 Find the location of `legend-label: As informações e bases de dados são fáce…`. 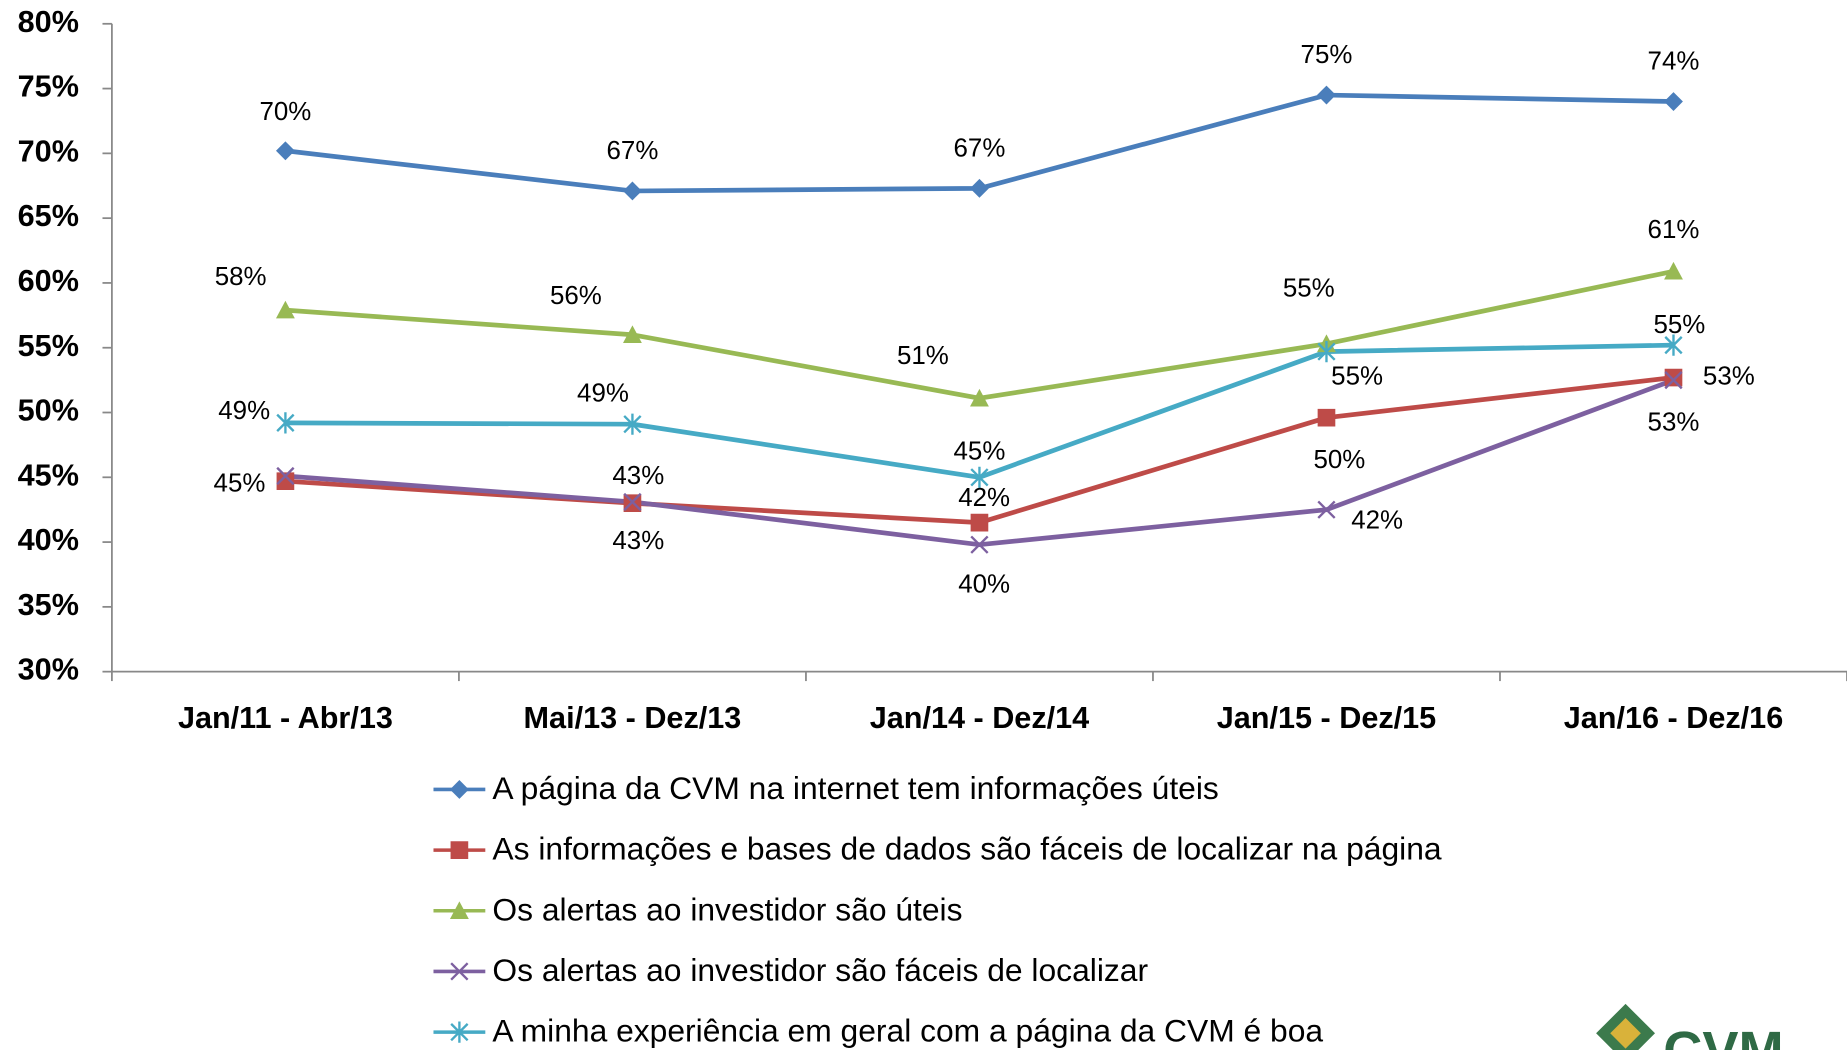

legend-label: As informações e bases de dados são fáce… is located at coordinates (967, 849).